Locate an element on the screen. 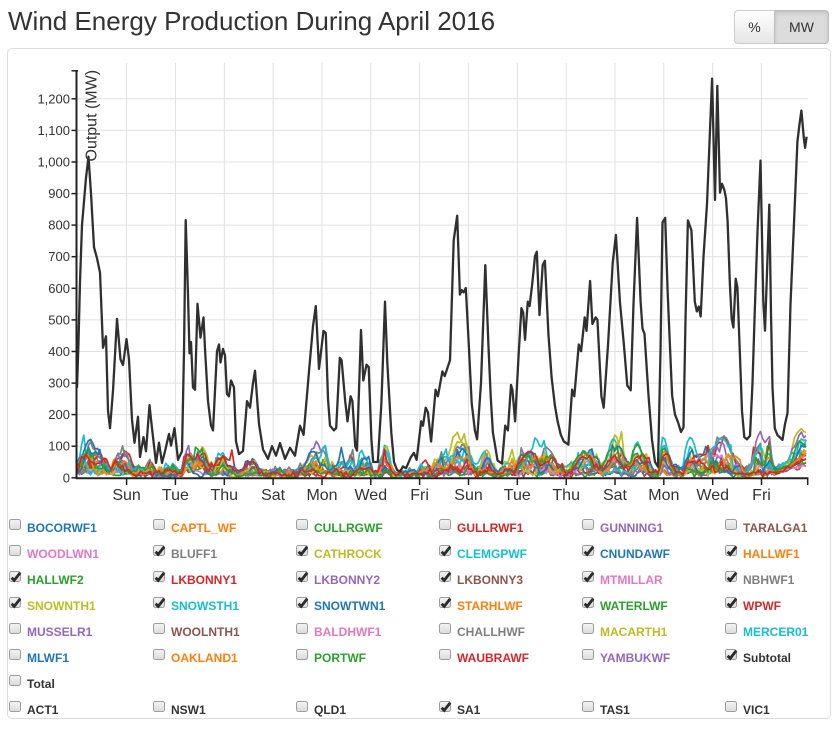  svg-text: 1,100 is located at coordinates (53, 130).